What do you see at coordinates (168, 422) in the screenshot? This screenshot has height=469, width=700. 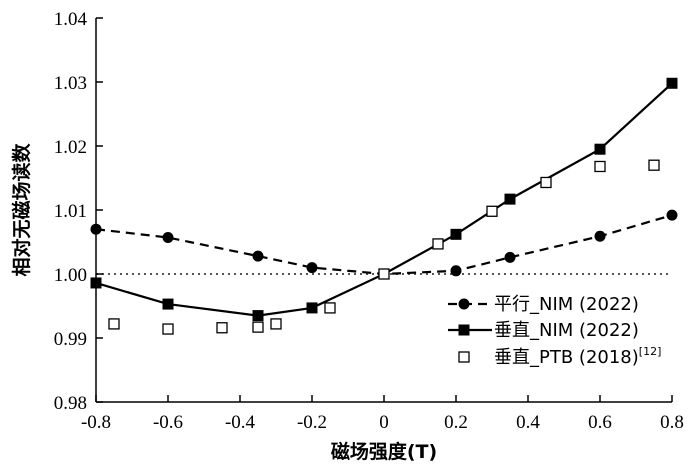 I see `x-tick-label: -0.6` at bounding box center [168, 422].